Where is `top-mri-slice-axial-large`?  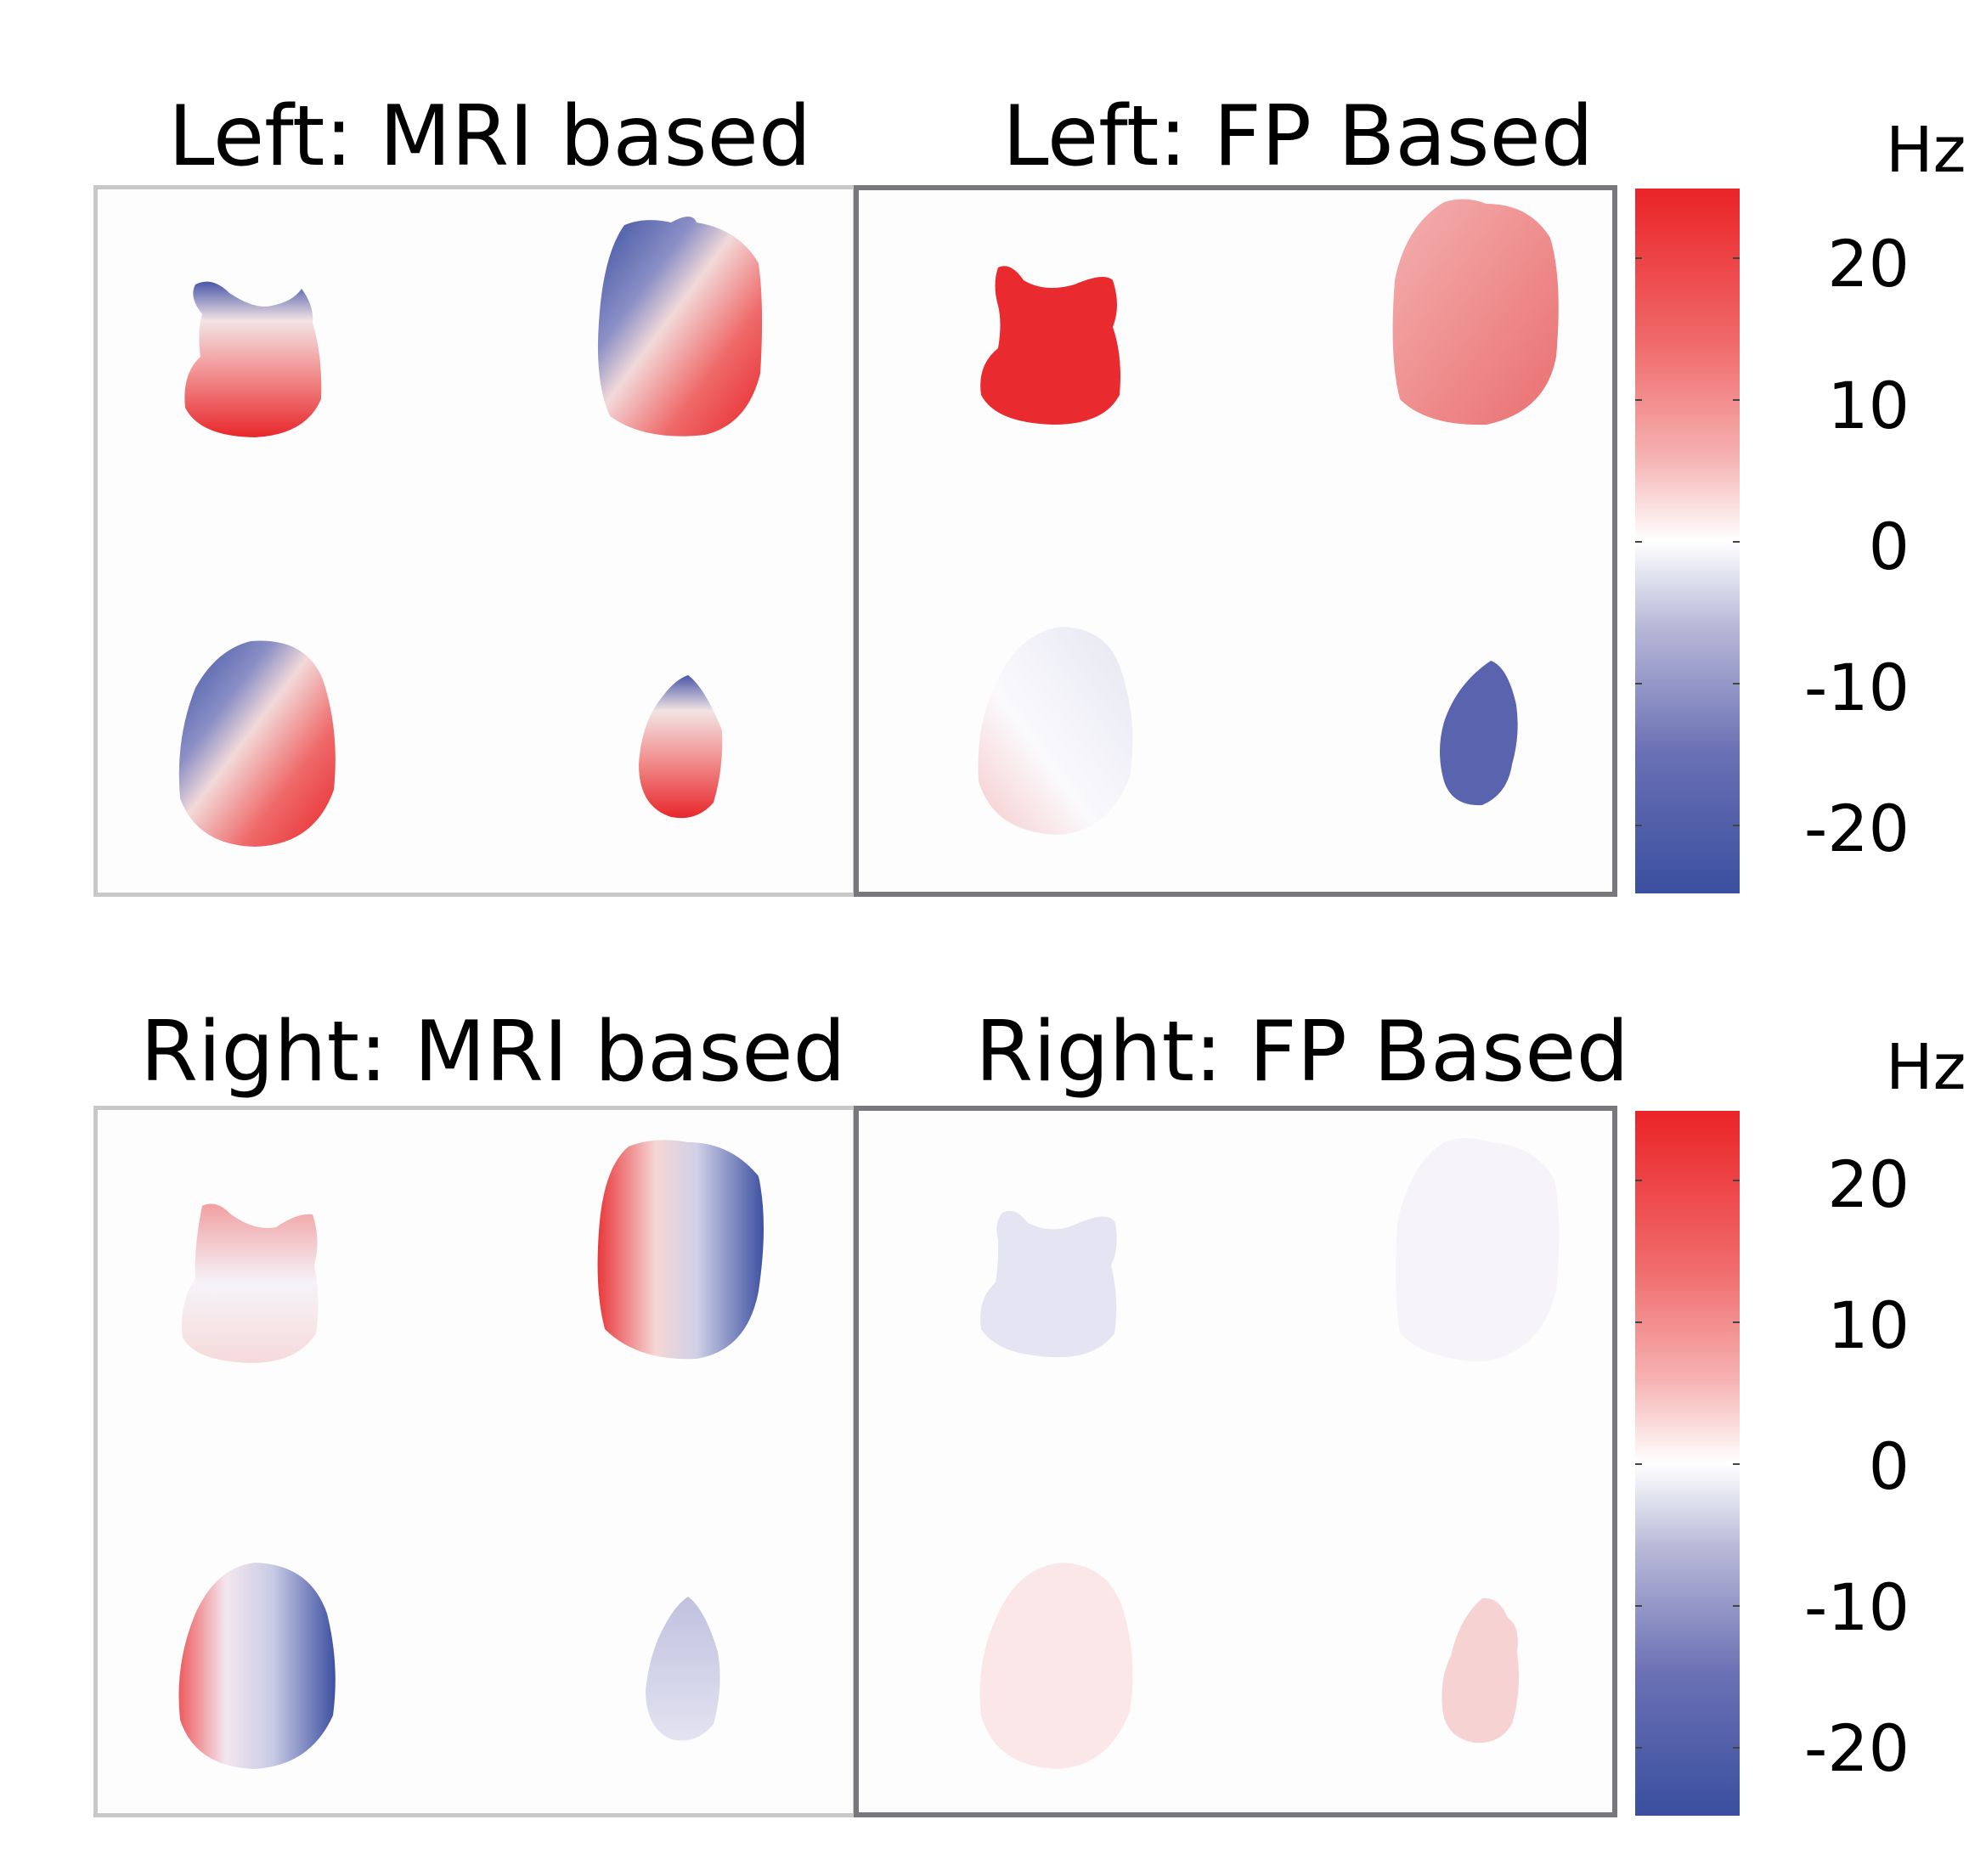
top-mri-slice-axial-large is located at coordinates (680, 327).